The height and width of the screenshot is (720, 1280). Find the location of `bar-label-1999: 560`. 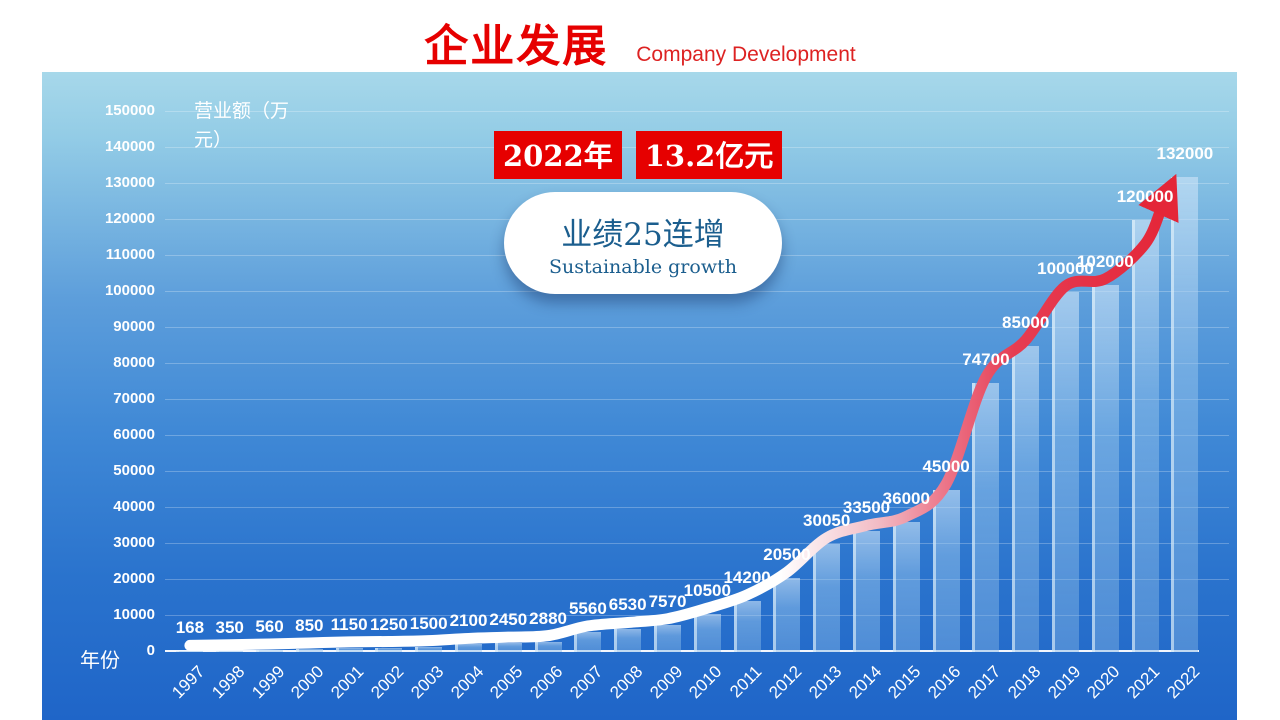

bar-label-1999: 560 is located at coordinates (269, 626).